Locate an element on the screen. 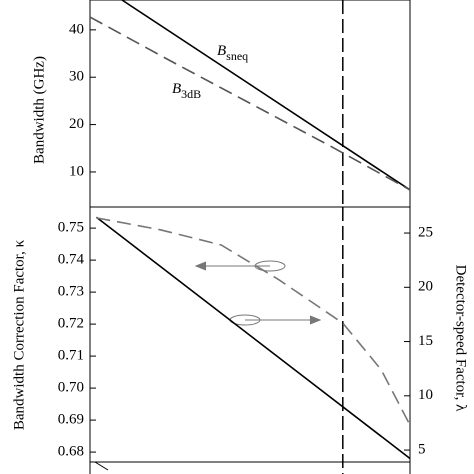 Image resolution: width=474 pixels, height=474 pixels. y-tick-label: 0.72 is located at coordinates (71, 324).